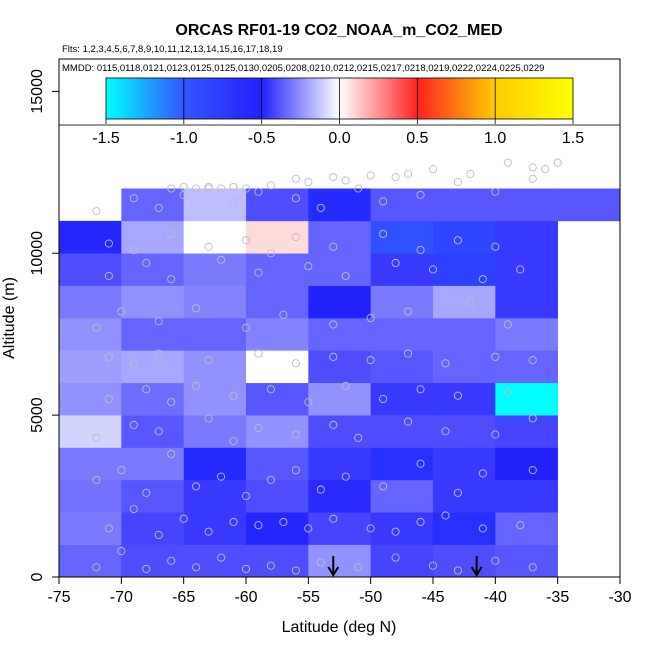  Describe the element at coordinates (370, 597) in the screenshot. I see `x-tick-label: -50` at that location.